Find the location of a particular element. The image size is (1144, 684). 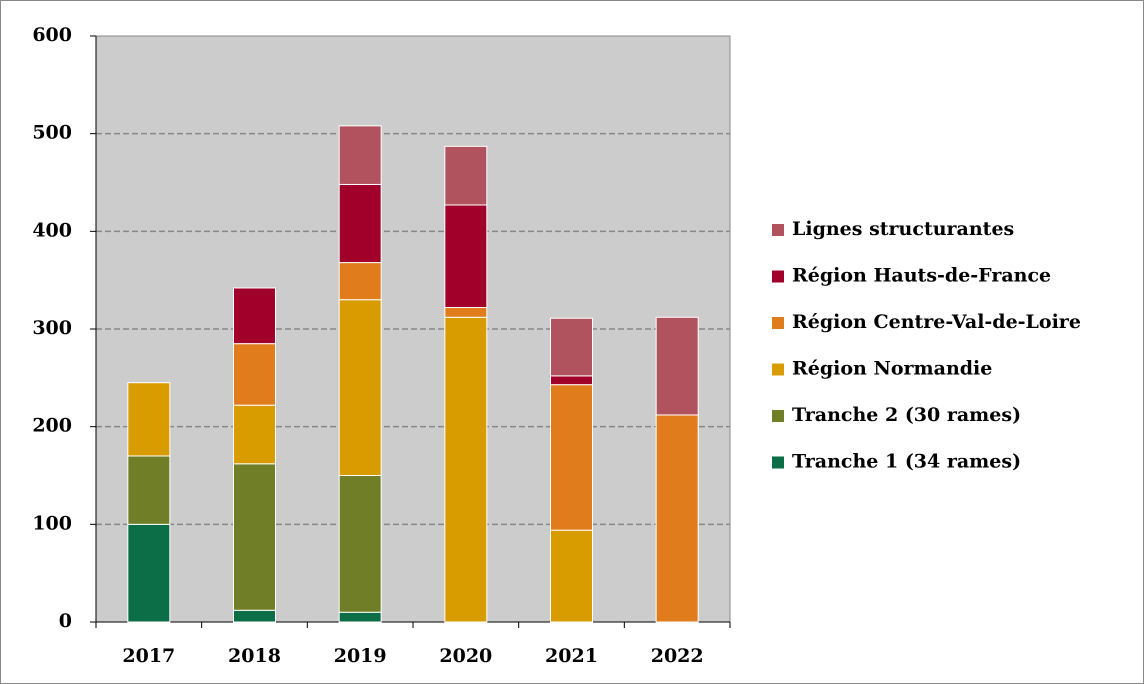

x-tick-label: 2019 is located at coordinates (360, 656).